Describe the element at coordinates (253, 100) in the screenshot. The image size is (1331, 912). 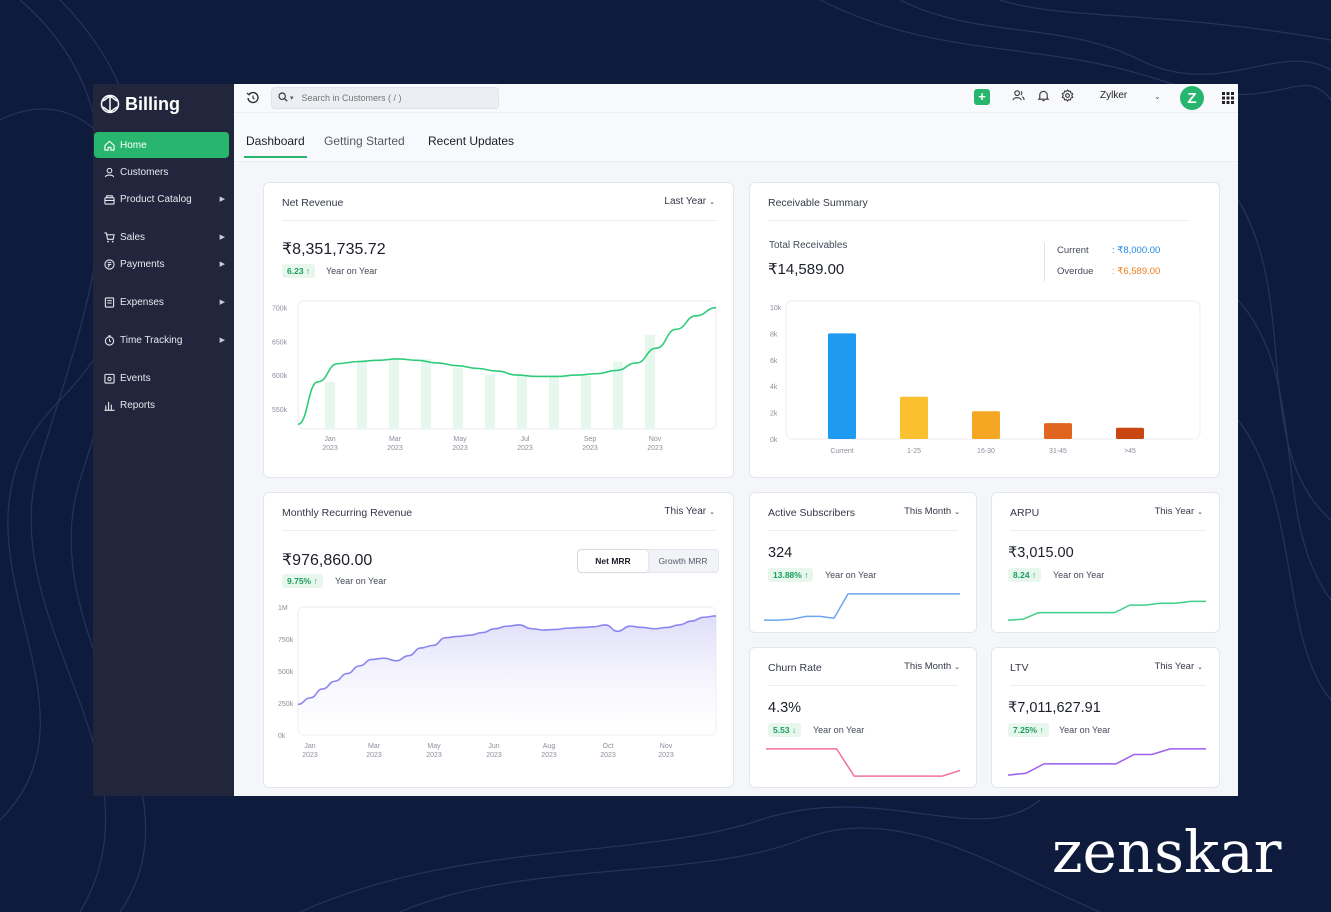
I see `history-icon` at that location.